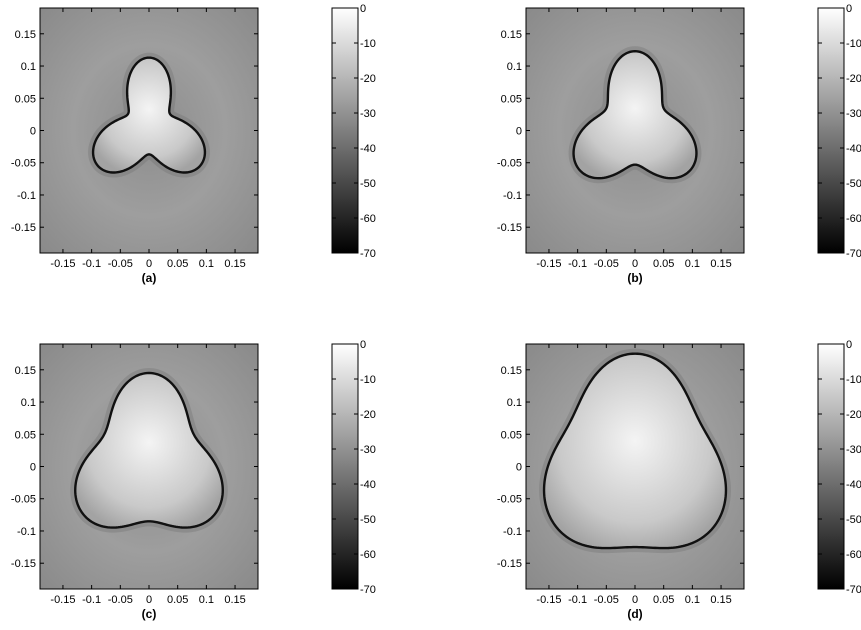  Describe the element at coordinates (634, 614) in the screenshot. I see `panel-caption: (d)` at that location.